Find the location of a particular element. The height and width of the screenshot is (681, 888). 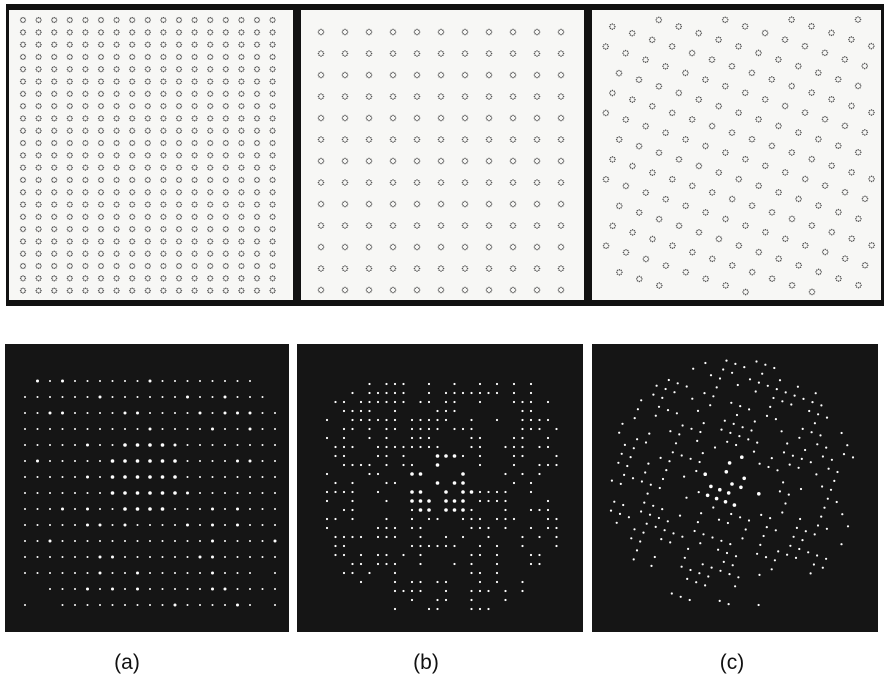

mask-pattern-c is located at coordinates (736, 155).